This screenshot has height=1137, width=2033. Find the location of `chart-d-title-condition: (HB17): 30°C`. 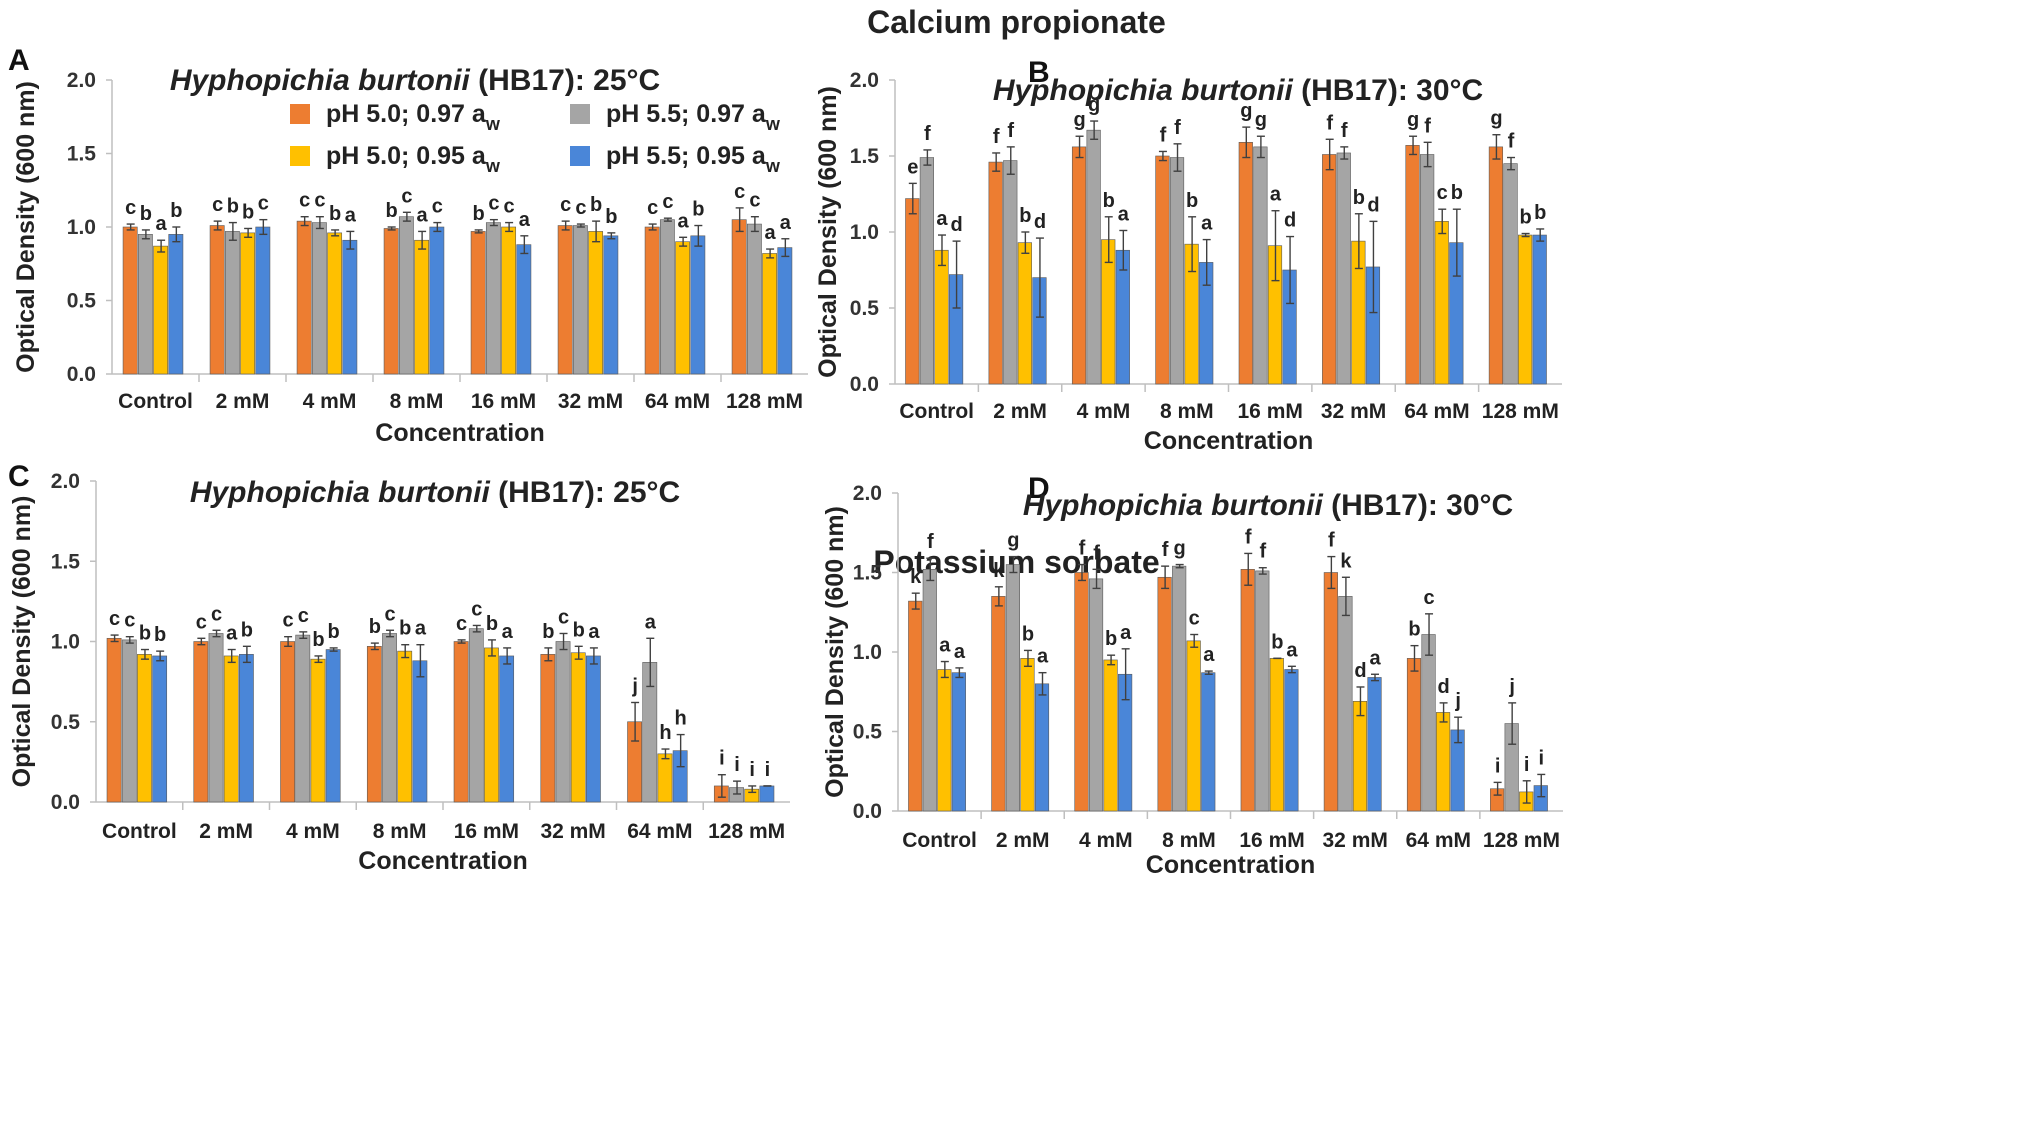

chart-d-title-condition: (HB17): 30°C is located at coordinates (1418, 505).